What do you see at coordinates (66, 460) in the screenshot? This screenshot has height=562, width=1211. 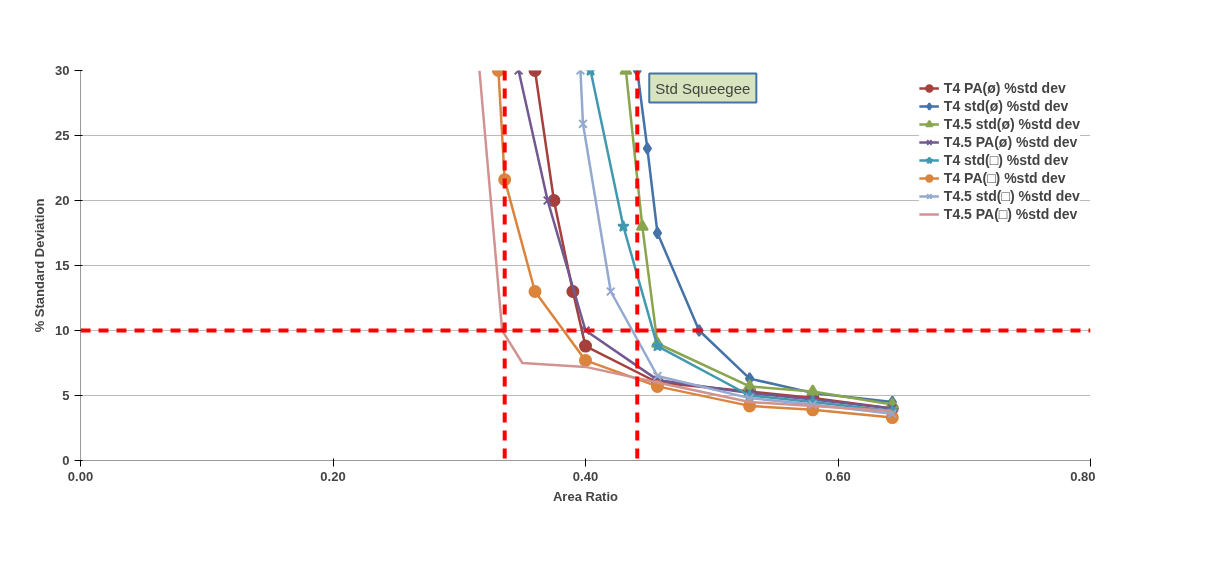 I see `y-tick-label: 0` at bounding box center [66, 460].